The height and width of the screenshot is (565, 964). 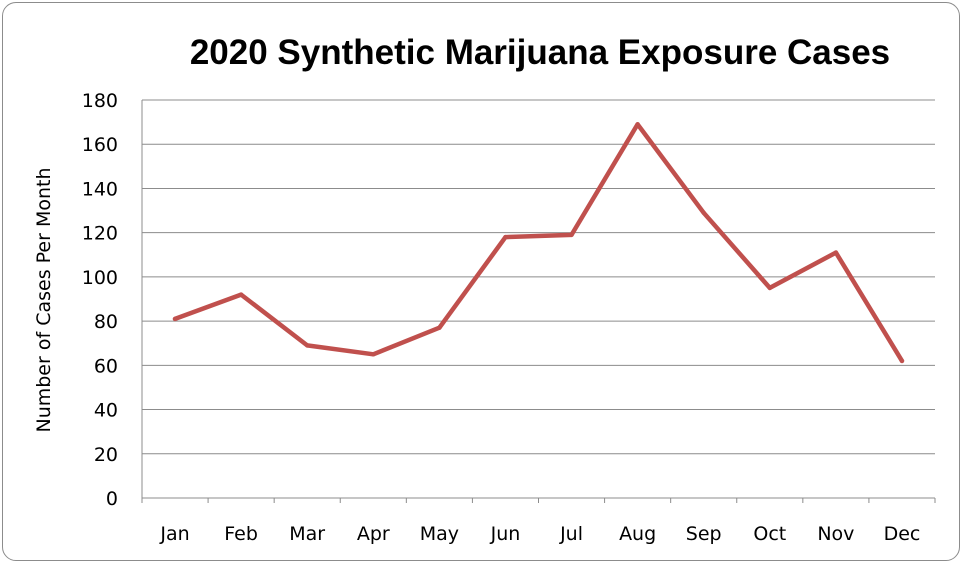 What do you see at coordinates (539, 534) in the screenshot?
I see `x-axis-ticks: Jan Feb Mar Apr May Jun Jul Aug Sep Oct Nov Dec` at bounding box center [539, 534].